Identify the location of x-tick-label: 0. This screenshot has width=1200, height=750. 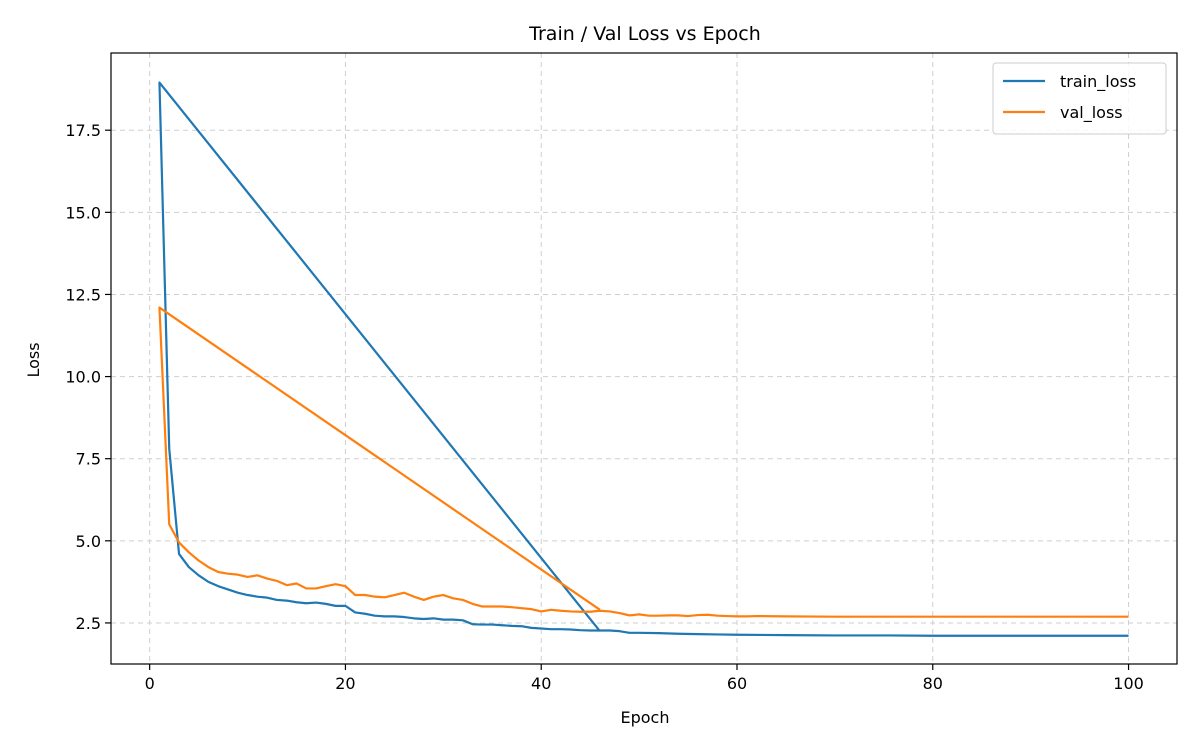
(150, 683).